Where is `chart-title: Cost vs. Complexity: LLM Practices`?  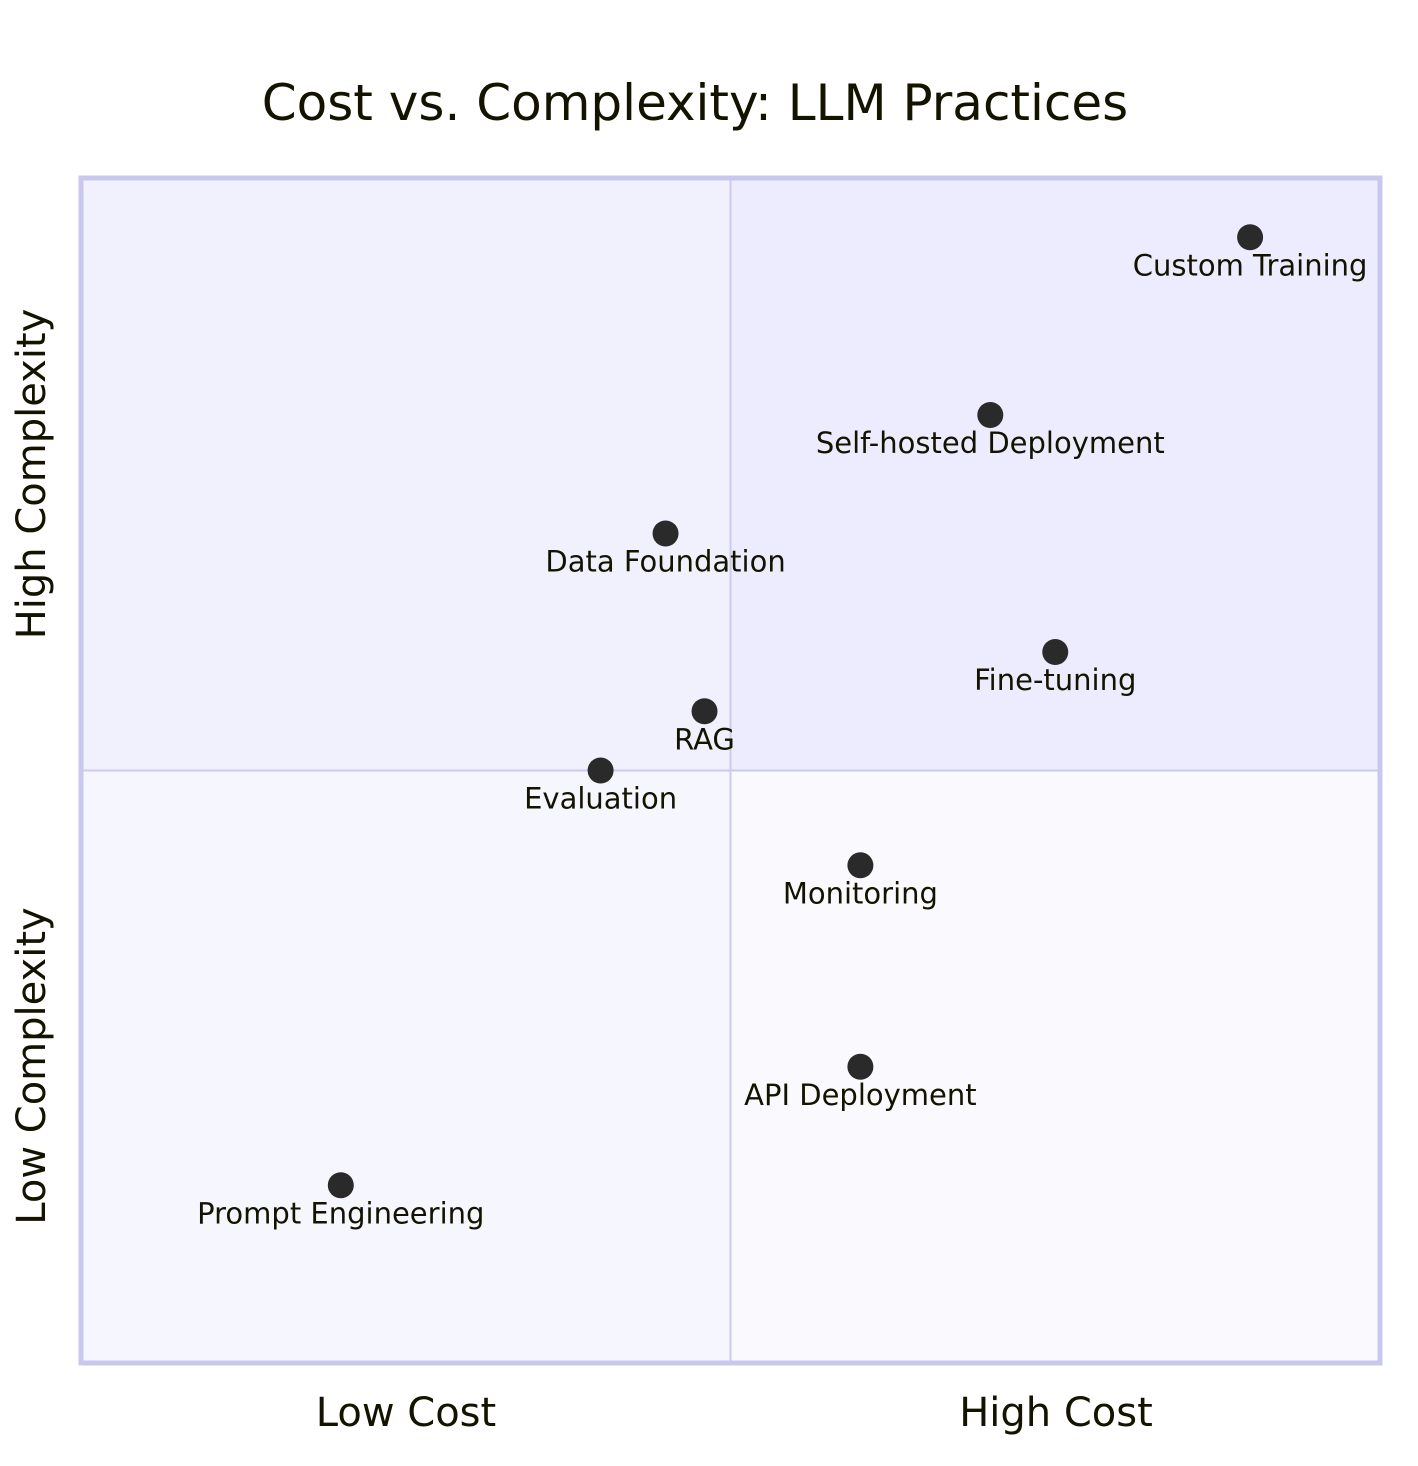 chart-title: Cost vs. Complexity: LLM Practices is located at coordinates (695, 103).